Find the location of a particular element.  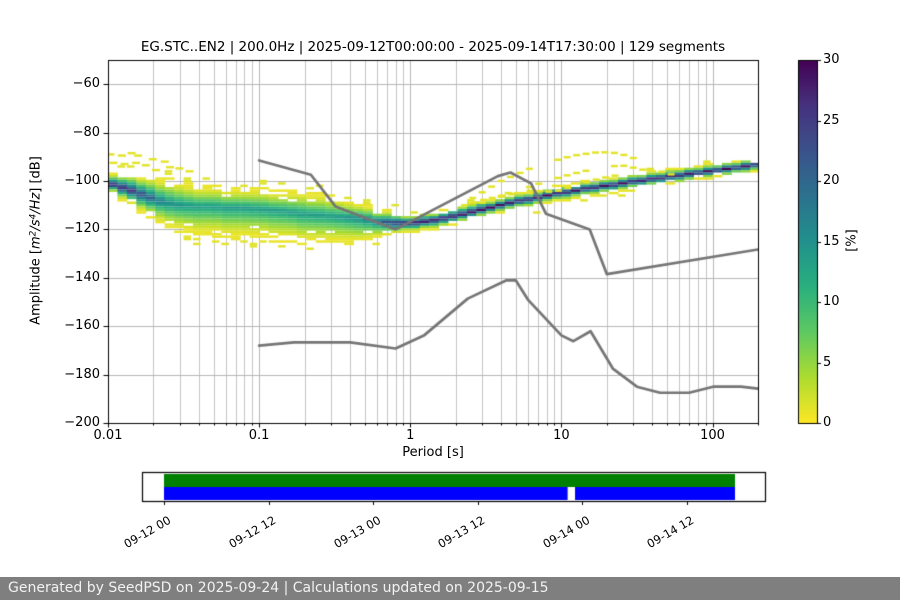

y-axis-label: Amplitude [m2/s4/Hz] [dB] is located at coordinates (36, 241).